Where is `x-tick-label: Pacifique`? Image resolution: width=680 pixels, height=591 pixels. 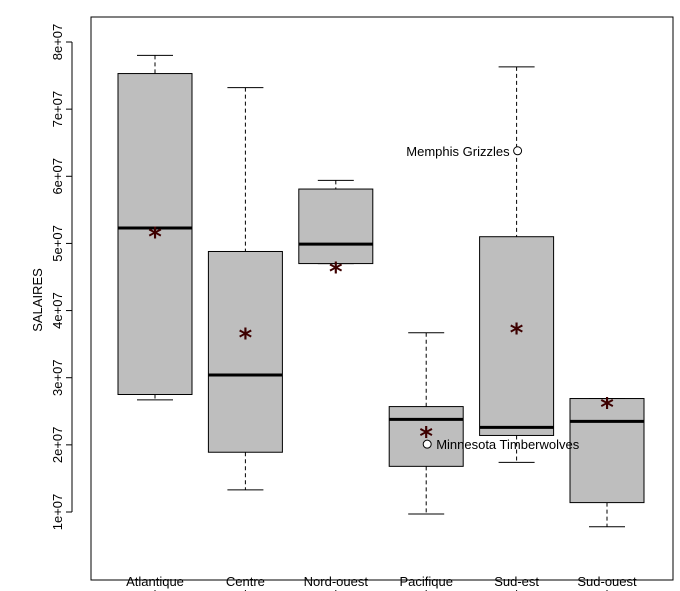 x-tick-label: Pacifique is located at coordinates (425, 581).